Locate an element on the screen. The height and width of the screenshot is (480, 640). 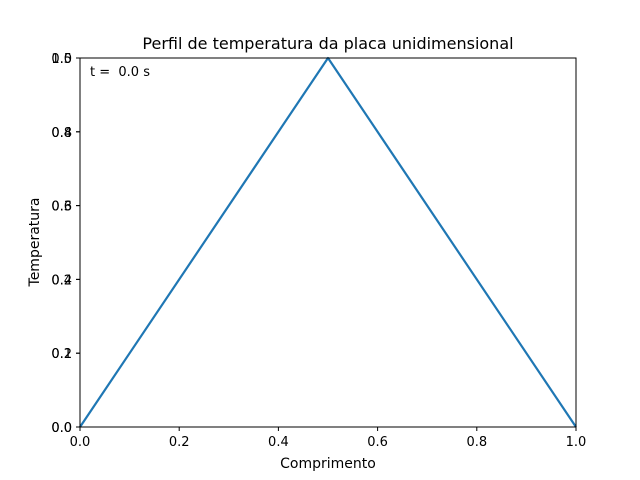
x-tick-label: 0.4 is located at coordinates (278, 442).